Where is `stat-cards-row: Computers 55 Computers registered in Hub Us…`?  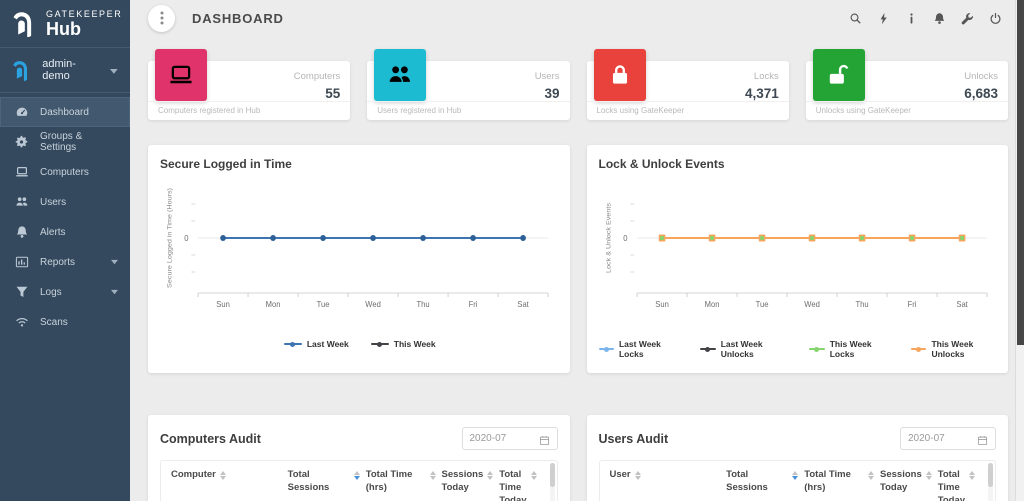
stat-cards-row: Computers 55 Computers registered in Hub Us… is located at coordinates (578, 84).